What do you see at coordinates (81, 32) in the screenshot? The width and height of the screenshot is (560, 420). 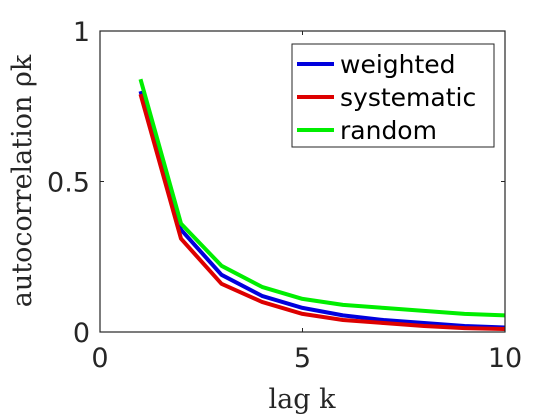 I see `y-tick-label: 1` at bounding box center [81, 32].